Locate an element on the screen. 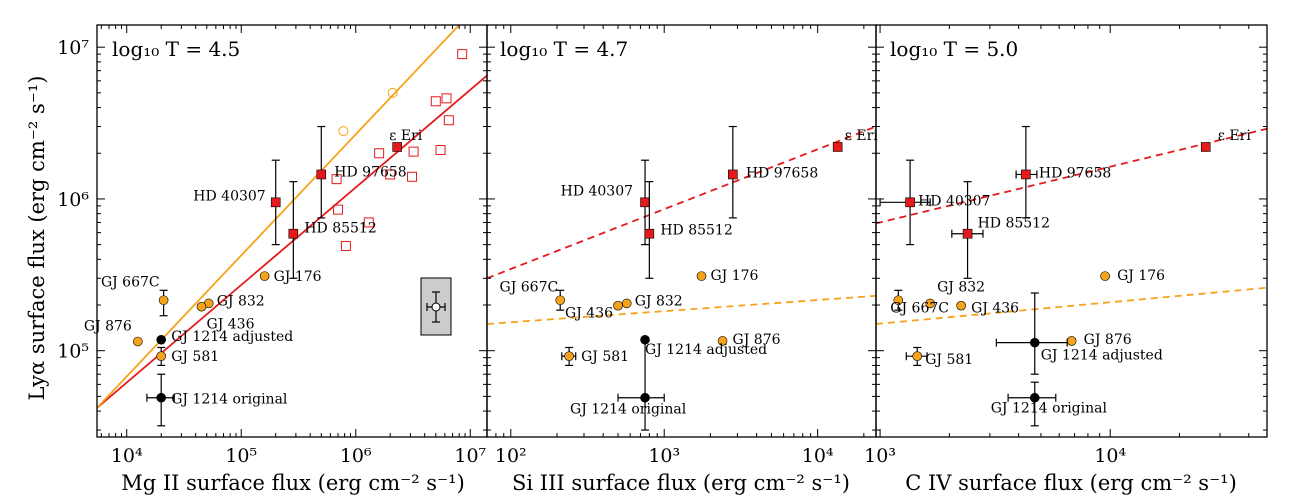 The height and width of the screenshot is (500, 1300). x-tick-label: 10² is located at coordinates (511, 456).